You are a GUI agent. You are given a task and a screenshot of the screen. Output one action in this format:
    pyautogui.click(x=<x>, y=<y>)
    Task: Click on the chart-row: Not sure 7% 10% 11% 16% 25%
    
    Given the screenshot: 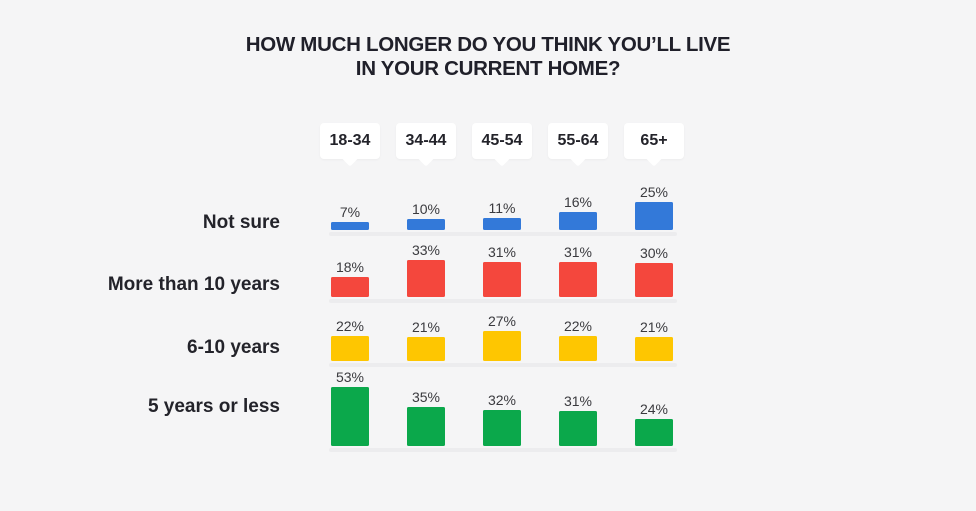 What is the action you would take?
    pyautogui.click(x=488, y=203)
    